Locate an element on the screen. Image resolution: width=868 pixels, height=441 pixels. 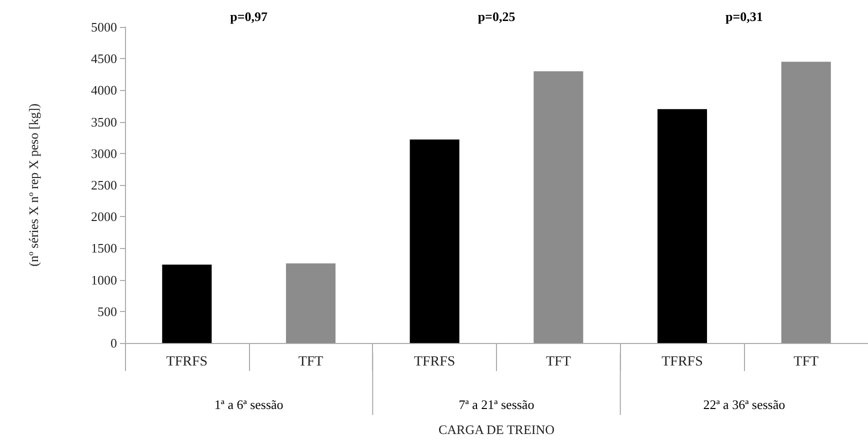
text: 7ª a 21ª sessão is located at coordinates (496, 404).